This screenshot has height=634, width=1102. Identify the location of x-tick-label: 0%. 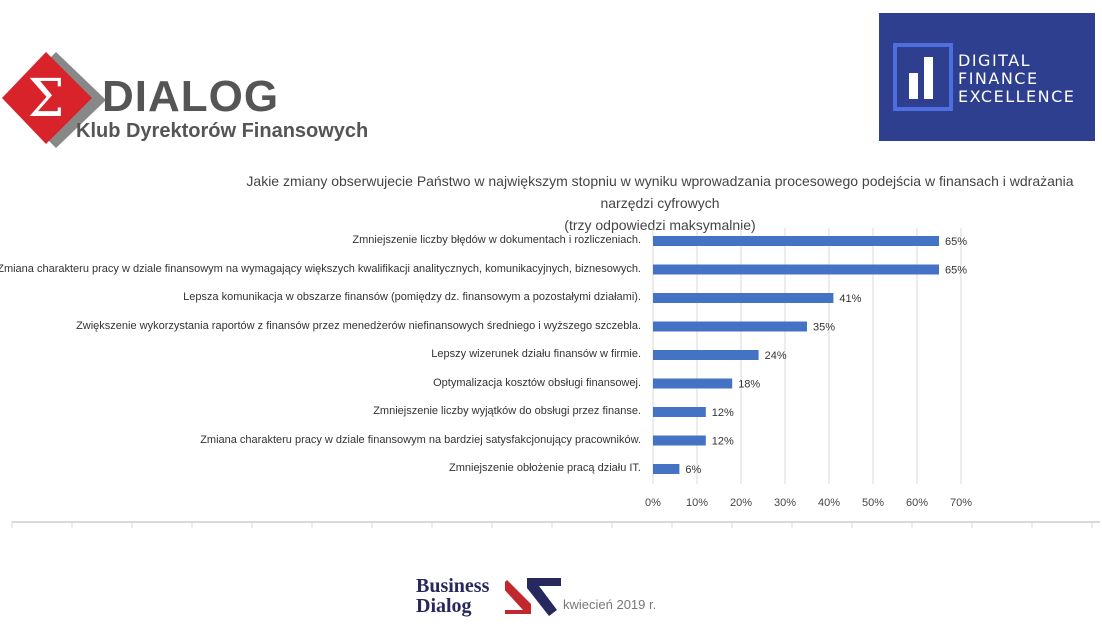
(653, 503).